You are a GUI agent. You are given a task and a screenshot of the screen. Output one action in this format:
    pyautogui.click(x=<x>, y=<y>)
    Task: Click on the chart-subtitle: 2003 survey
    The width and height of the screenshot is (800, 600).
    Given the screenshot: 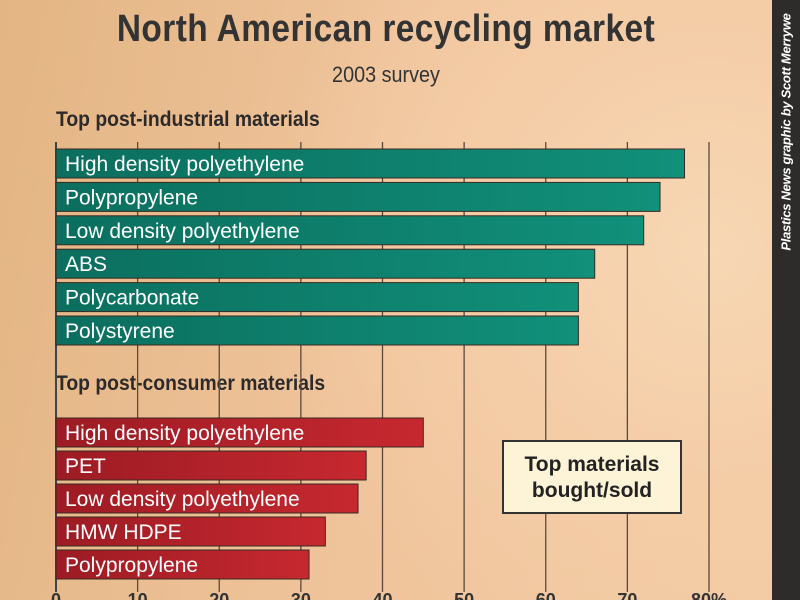 What is the action you would take?
    pyautogui.click(x=386, y=74)
    